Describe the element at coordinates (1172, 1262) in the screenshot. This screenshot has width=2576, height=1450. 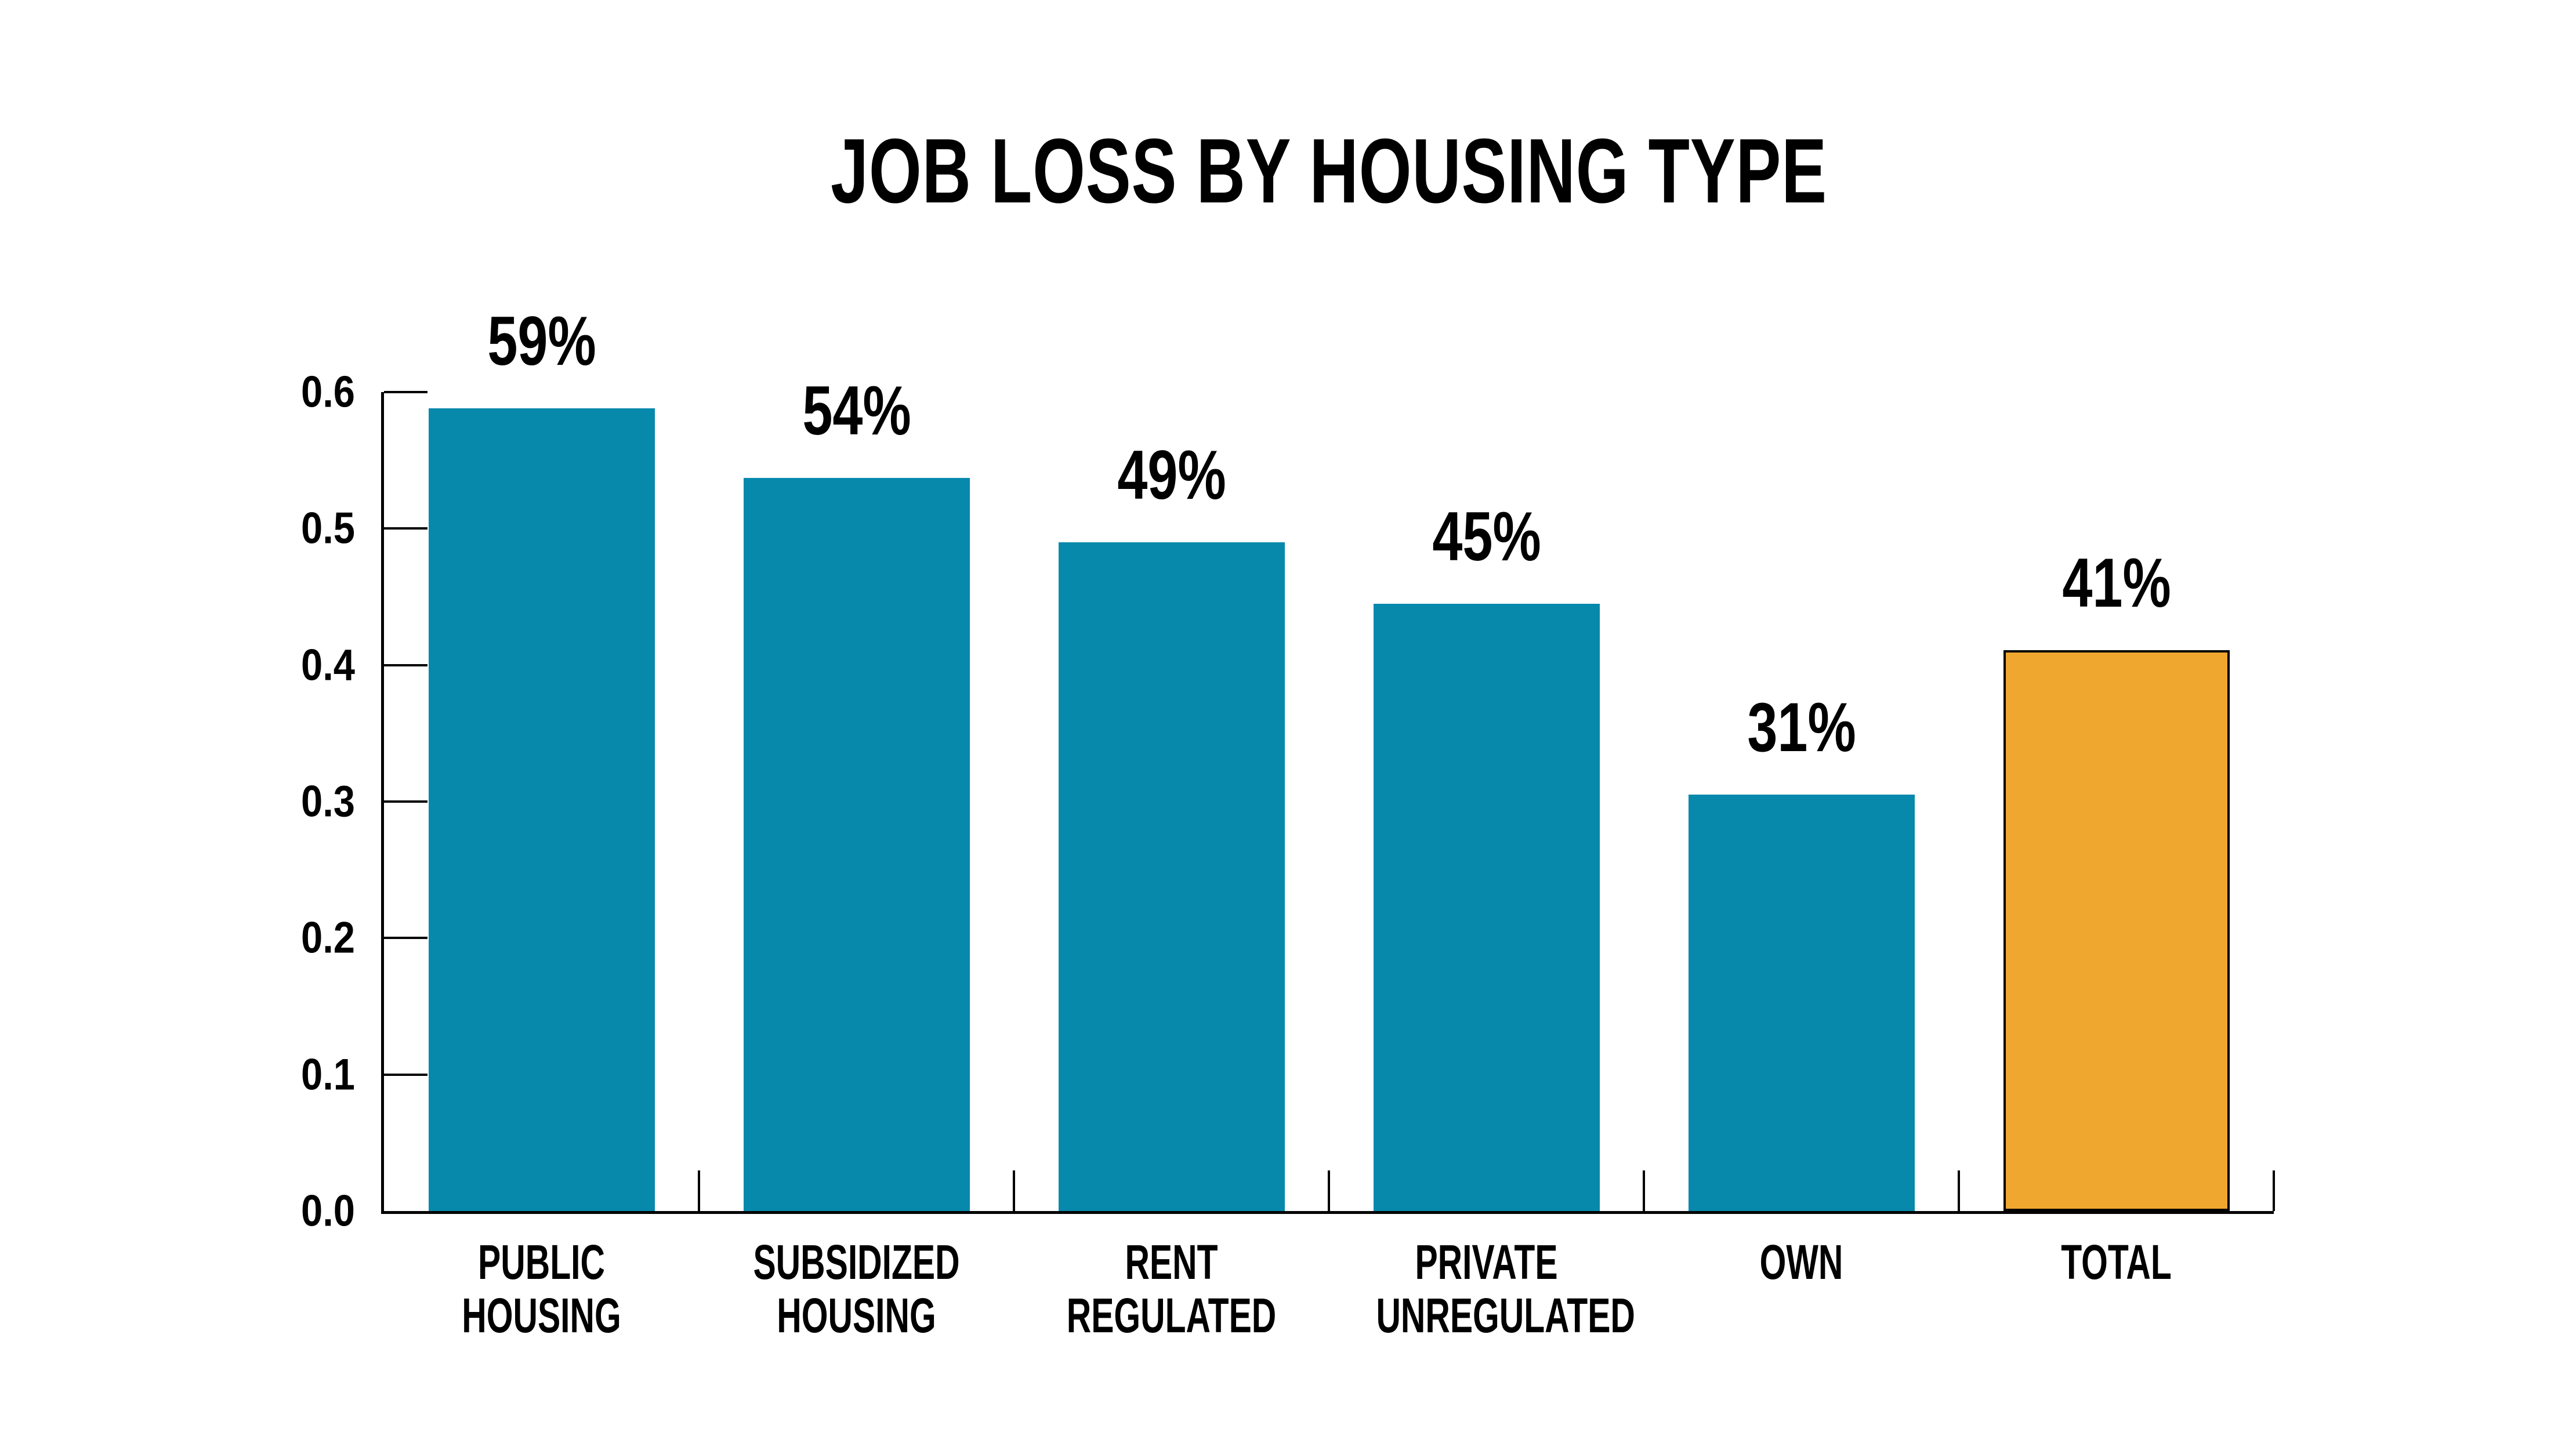
I see `category-label-line: RENT` at that location.